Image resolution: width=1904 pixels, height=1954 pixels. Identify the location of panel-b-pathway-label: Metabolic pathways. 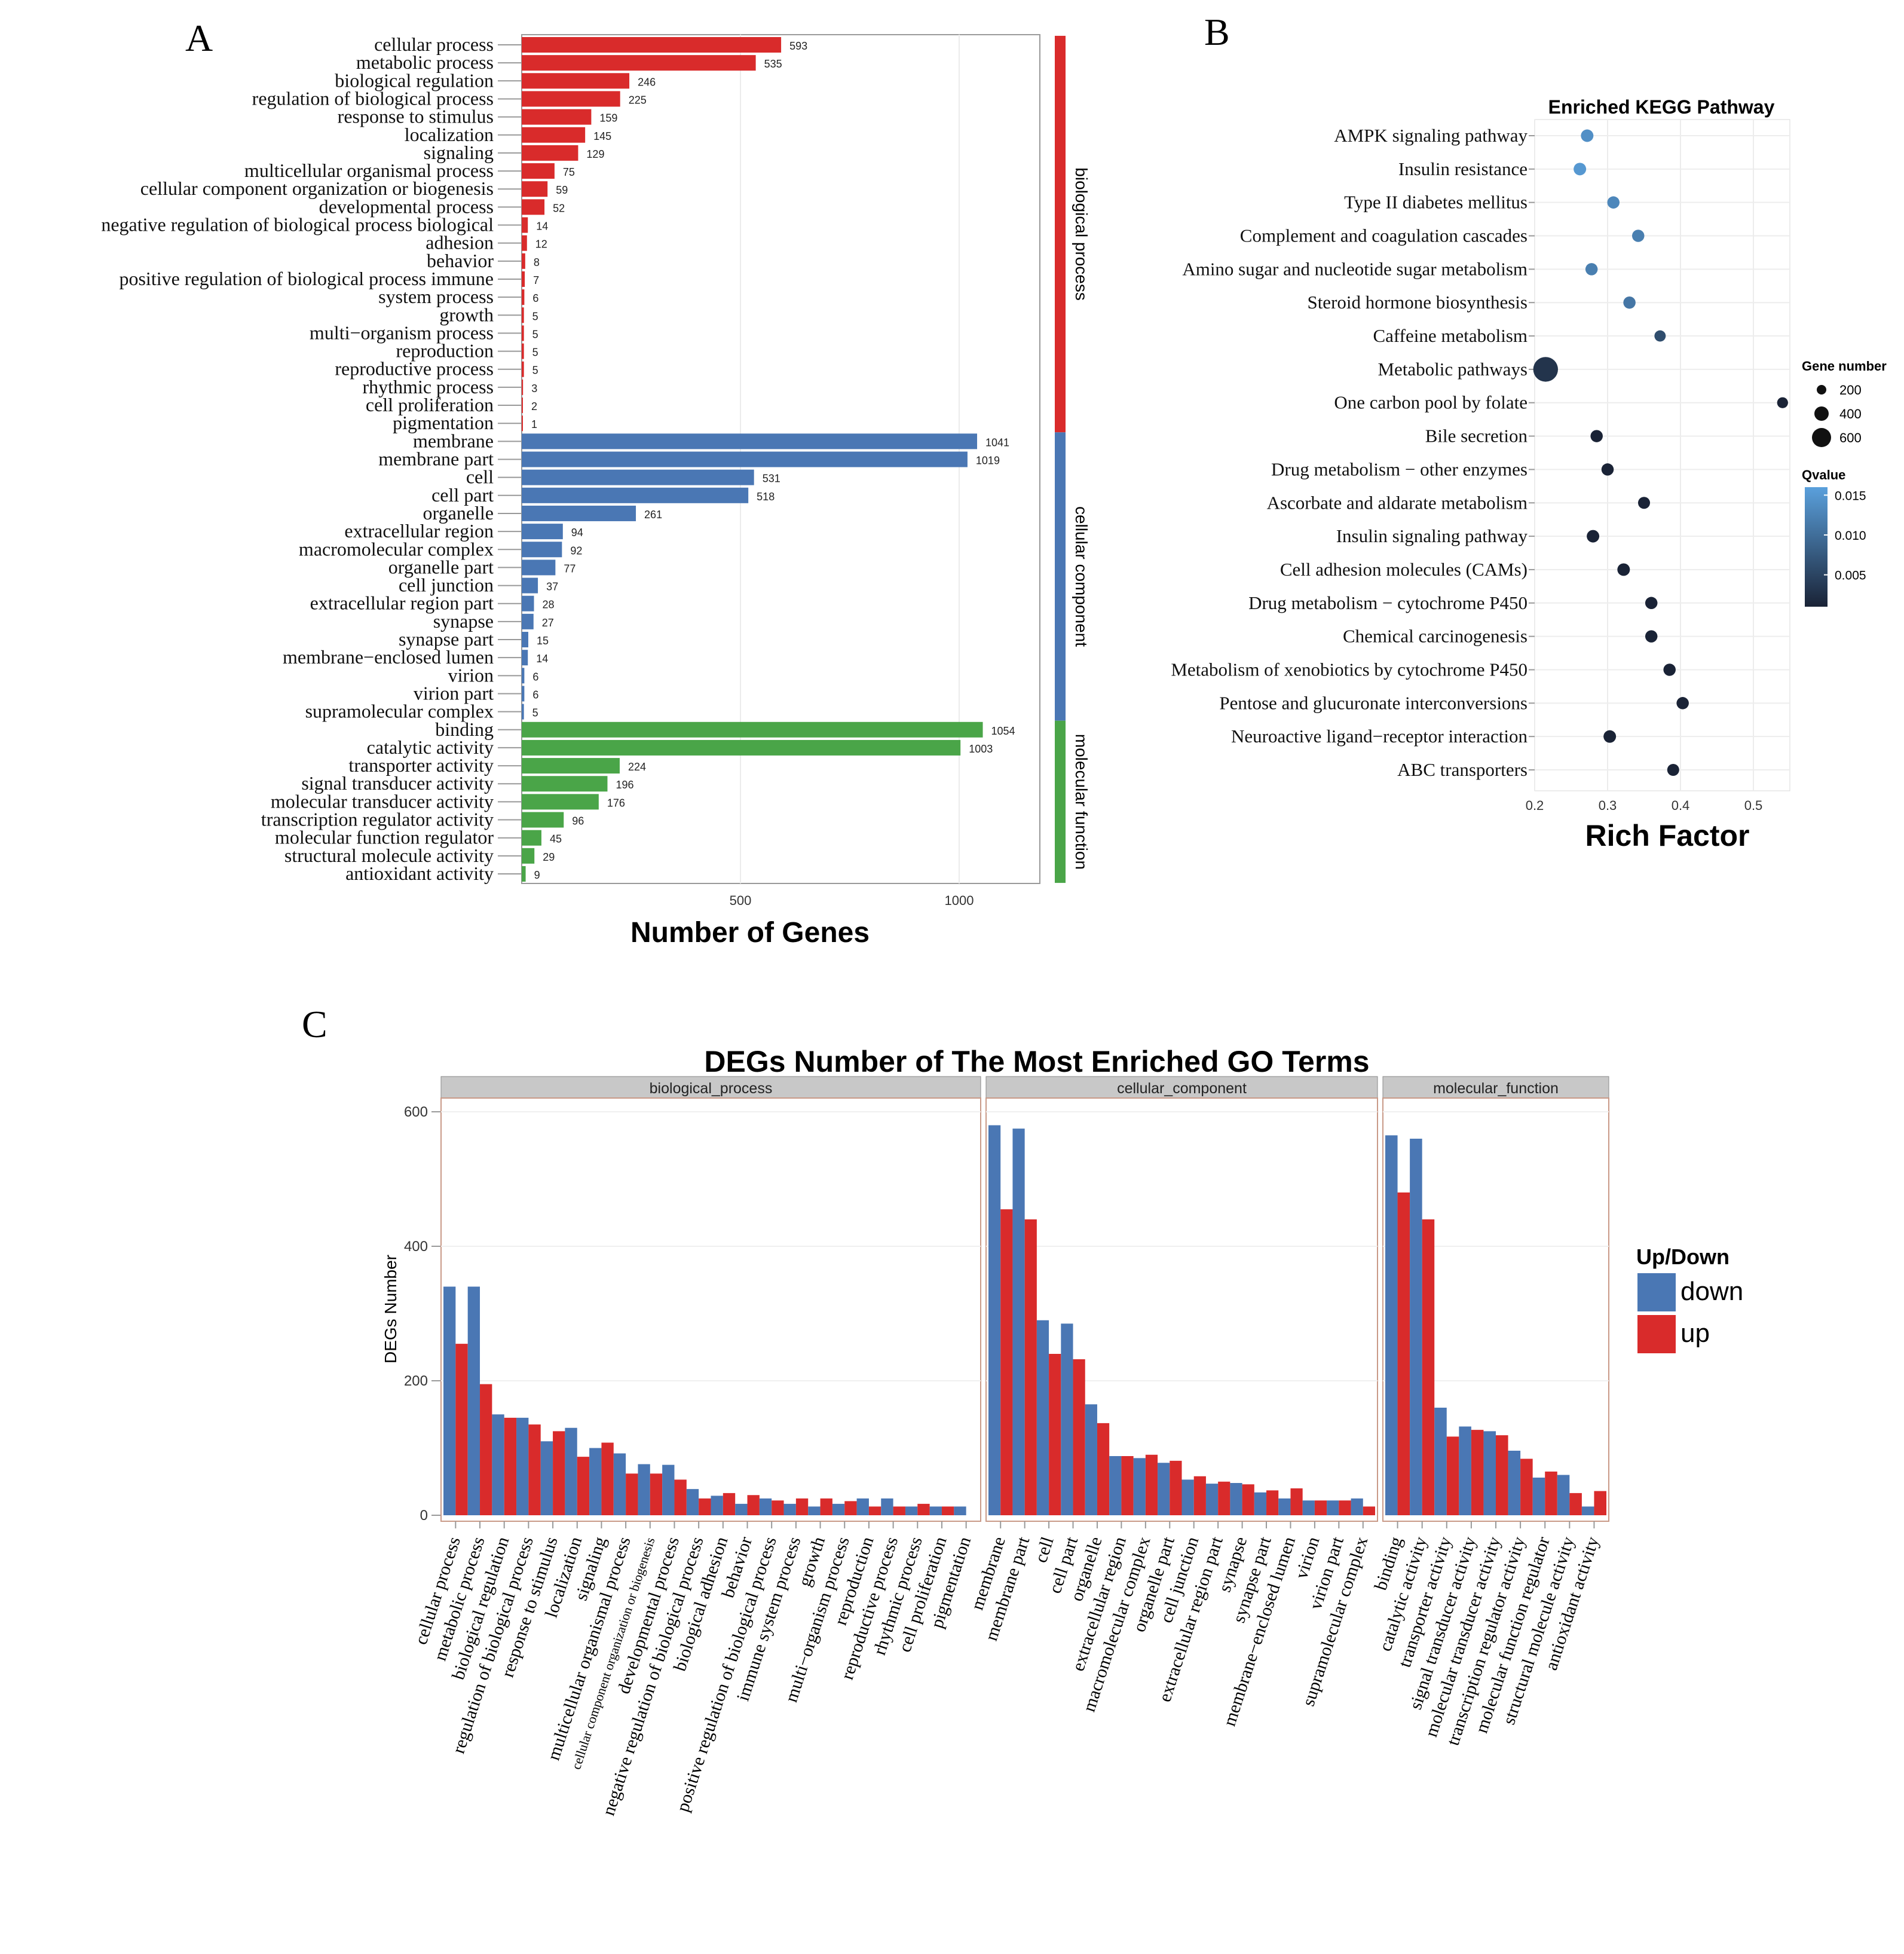
(1453, 369).